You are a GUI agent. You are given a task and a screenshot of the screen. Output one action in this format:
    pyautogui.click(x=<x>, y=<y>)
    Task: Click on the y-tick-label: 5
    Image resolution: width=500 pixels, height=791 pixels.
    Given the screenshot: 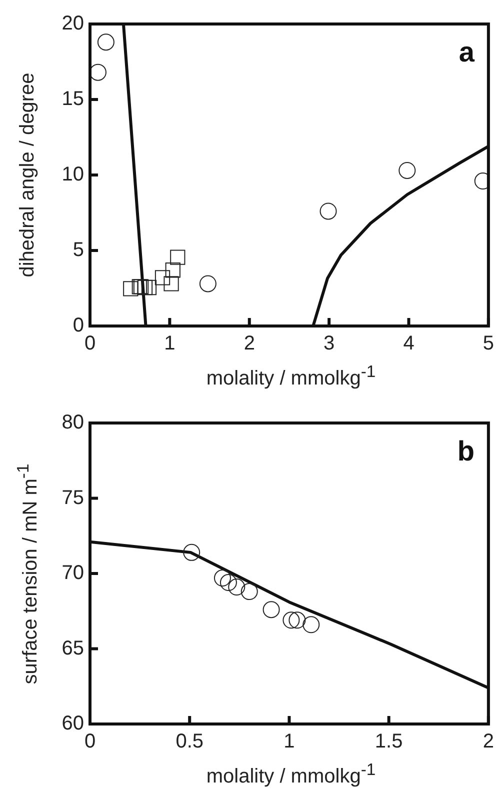 What is the action you would take?
    pyautogui.click(x=78, y=250)
    